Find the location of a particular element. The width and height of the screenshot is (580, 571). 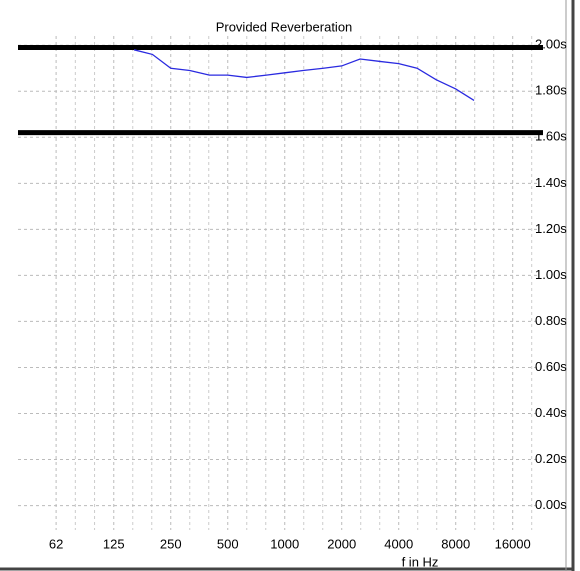

y-tick-label: 0.80s is located at coordinates (551, 320).